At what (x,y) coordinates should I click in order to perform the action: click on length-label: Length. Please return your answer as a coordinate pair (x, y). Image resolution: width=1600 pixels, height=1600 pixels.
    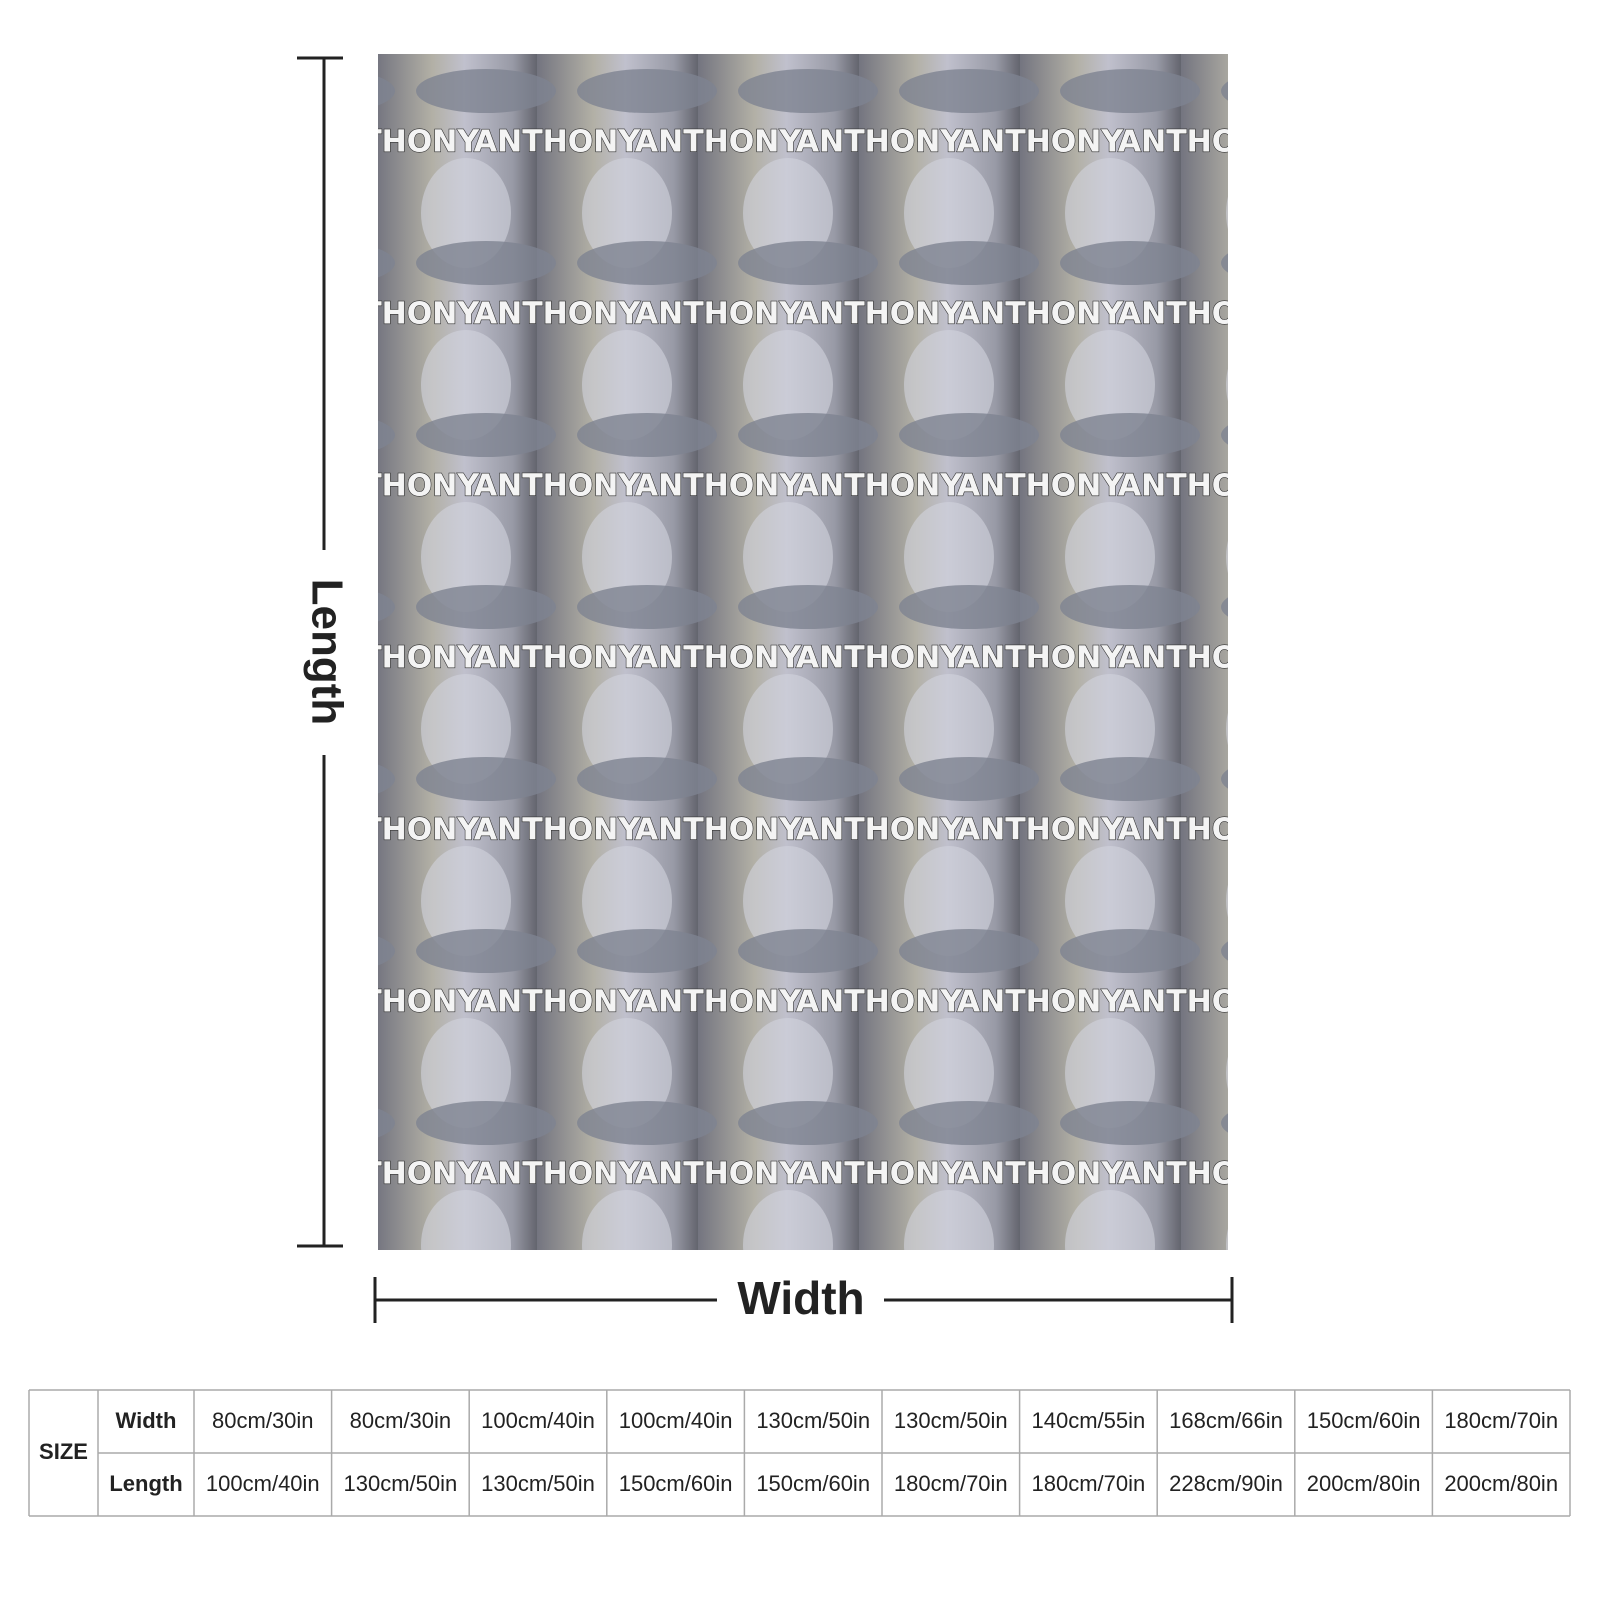
    Looking at the image, I should click on (326, 652).